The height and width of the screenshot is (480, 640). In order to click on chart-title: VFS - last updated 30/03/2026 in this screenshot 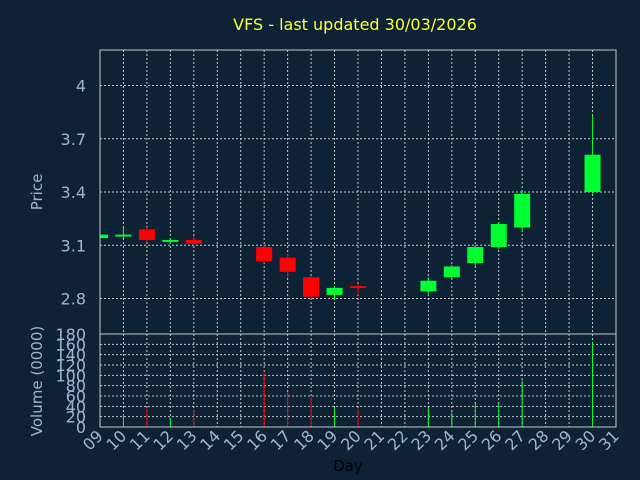, I will do `click(355, 24)`.